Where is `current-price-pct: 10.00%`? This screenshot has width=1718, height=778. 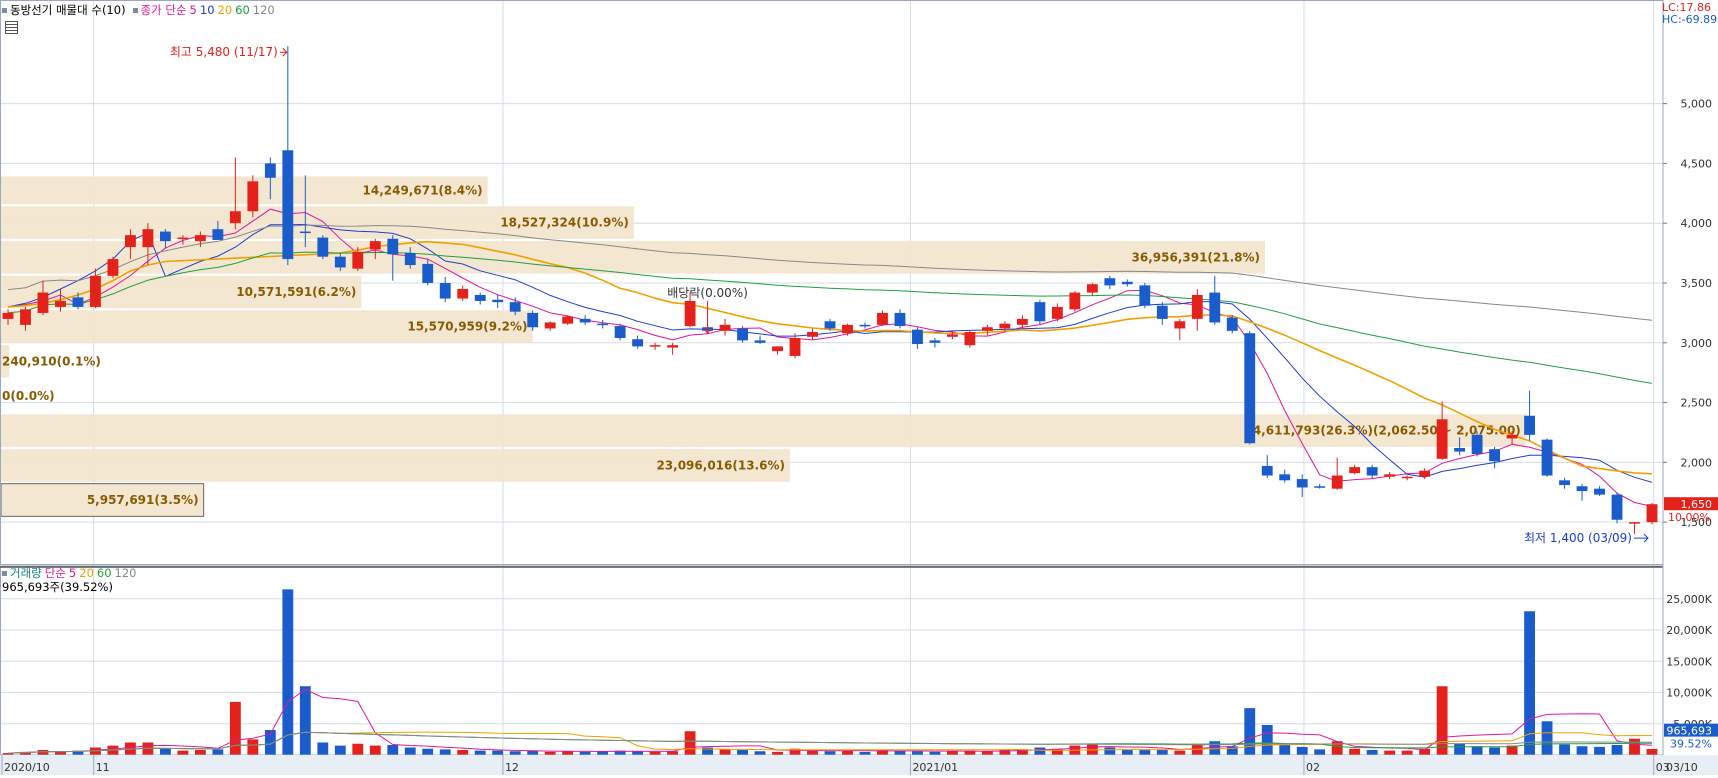
current-price-pct: 10.00% is located at coordinates (1689, 517).